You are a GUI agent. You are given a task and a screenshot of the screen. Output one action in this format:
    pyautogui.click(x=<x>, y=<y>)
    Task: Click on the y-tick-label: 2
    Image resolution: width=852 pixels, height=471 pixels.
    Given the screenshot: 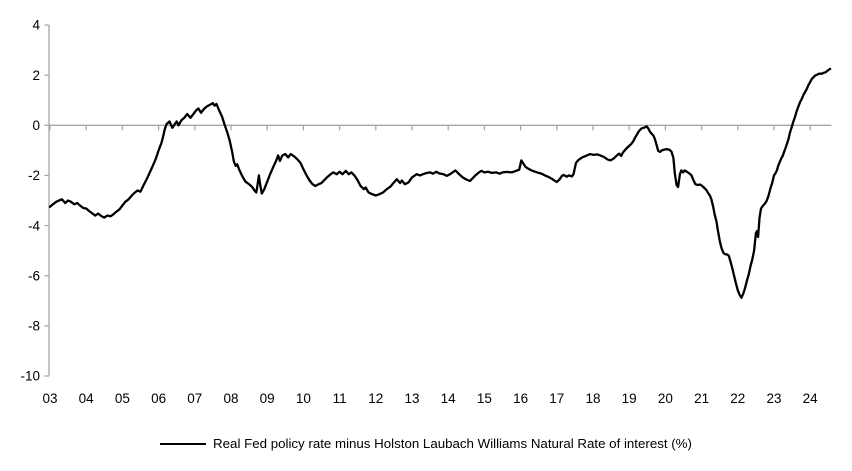 What is the action you would take?
    pyautogui.click(x=36, y=75)
    